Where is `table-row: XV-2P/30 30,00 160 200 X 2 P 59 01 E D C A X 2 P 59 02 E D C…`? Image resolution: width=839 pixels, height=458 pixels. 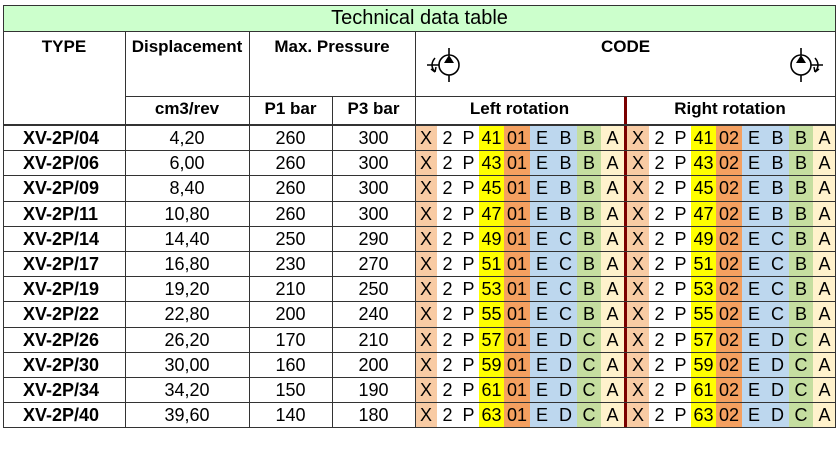 table-row: XV-2P/30 30,00 160 200 X 2 P 59 01 E D C A X 2 P 59 02 E D C… is located at coordinates (419, 365).